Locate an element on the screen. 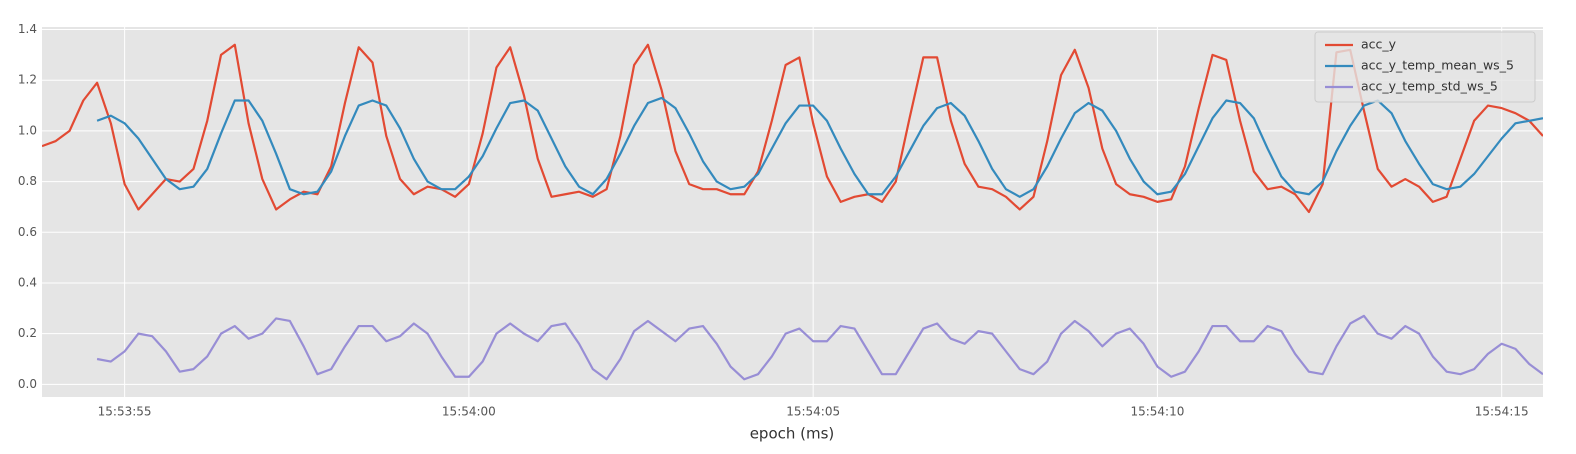 This screenshot has width=1576, height=454. y-tick-label: 1.0 is located at coordinates (27, 130).